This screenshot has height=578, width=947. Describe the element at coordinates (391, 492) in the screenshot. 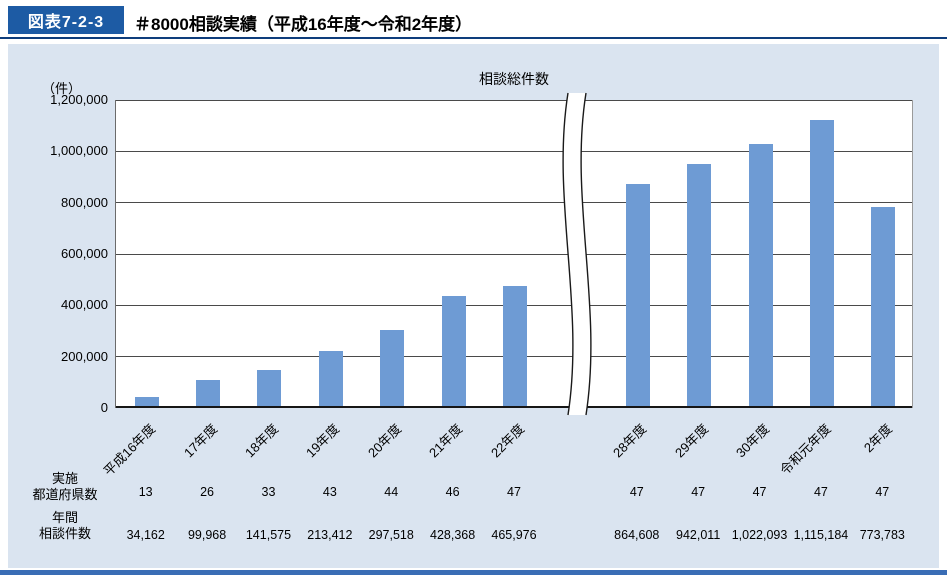

I see `table-cell: 44` at that location.